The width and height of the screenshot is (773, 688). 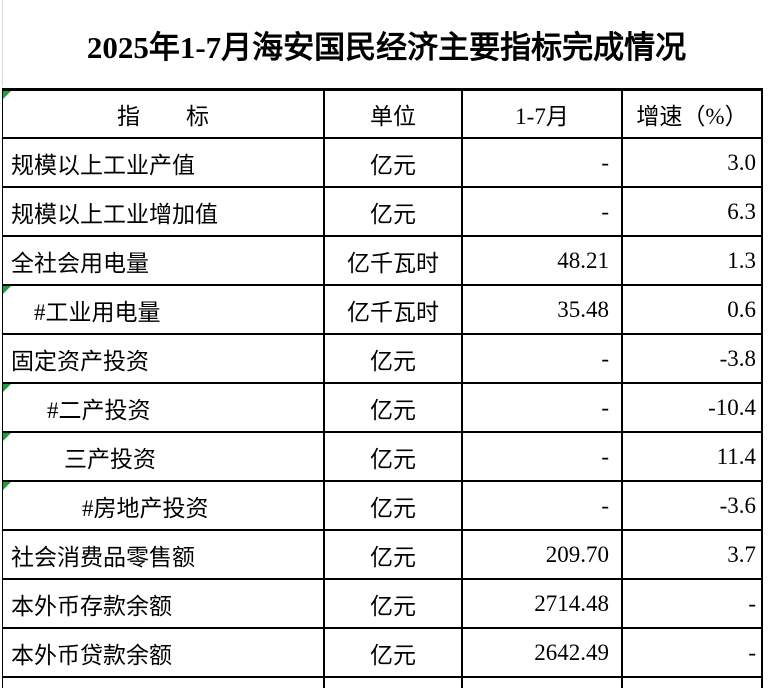 I want to click on page-title: 2025年1-7月海安国民经济主要指标完成情况, so click(x=386, y=47).